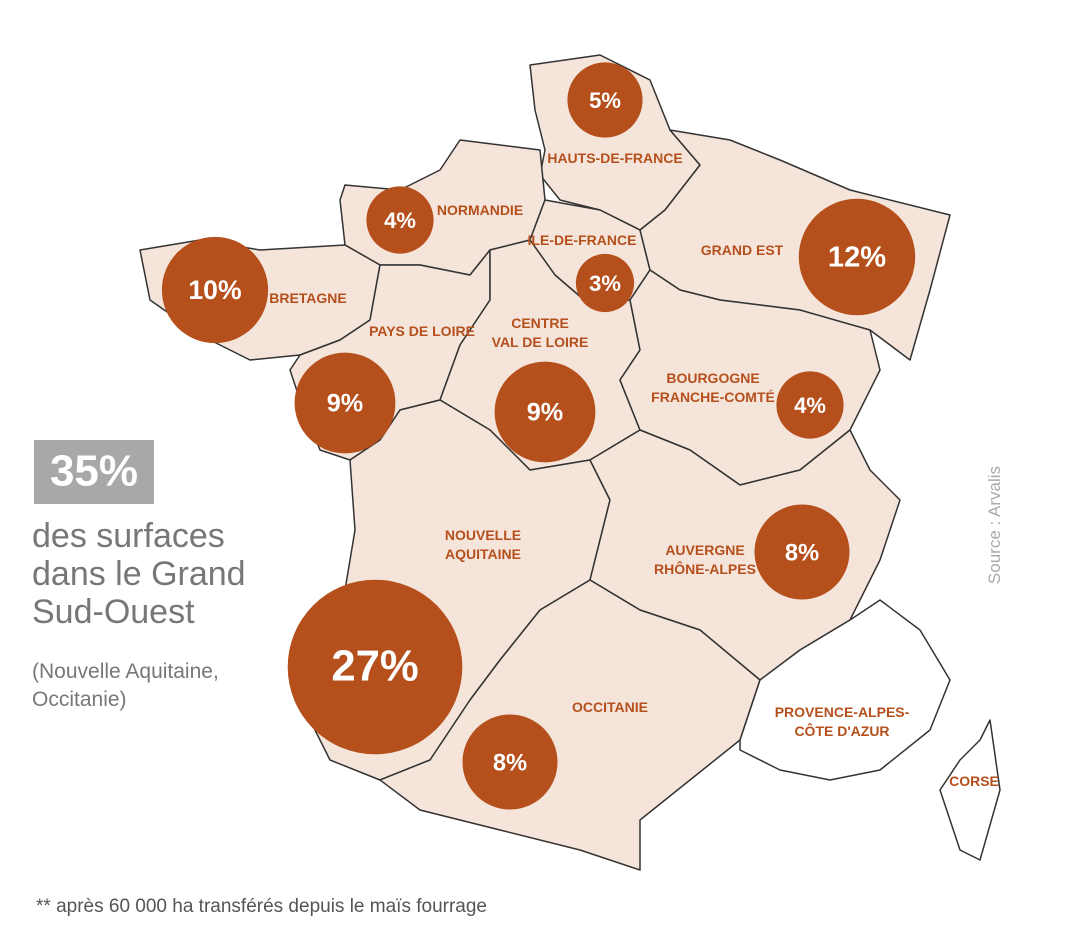 The width and height of the screenshot is (1070, 939). Describe the element at coordinates (705, 568) in the screenshot. I see `region-name: RHÔNE-ALPES` at that location.